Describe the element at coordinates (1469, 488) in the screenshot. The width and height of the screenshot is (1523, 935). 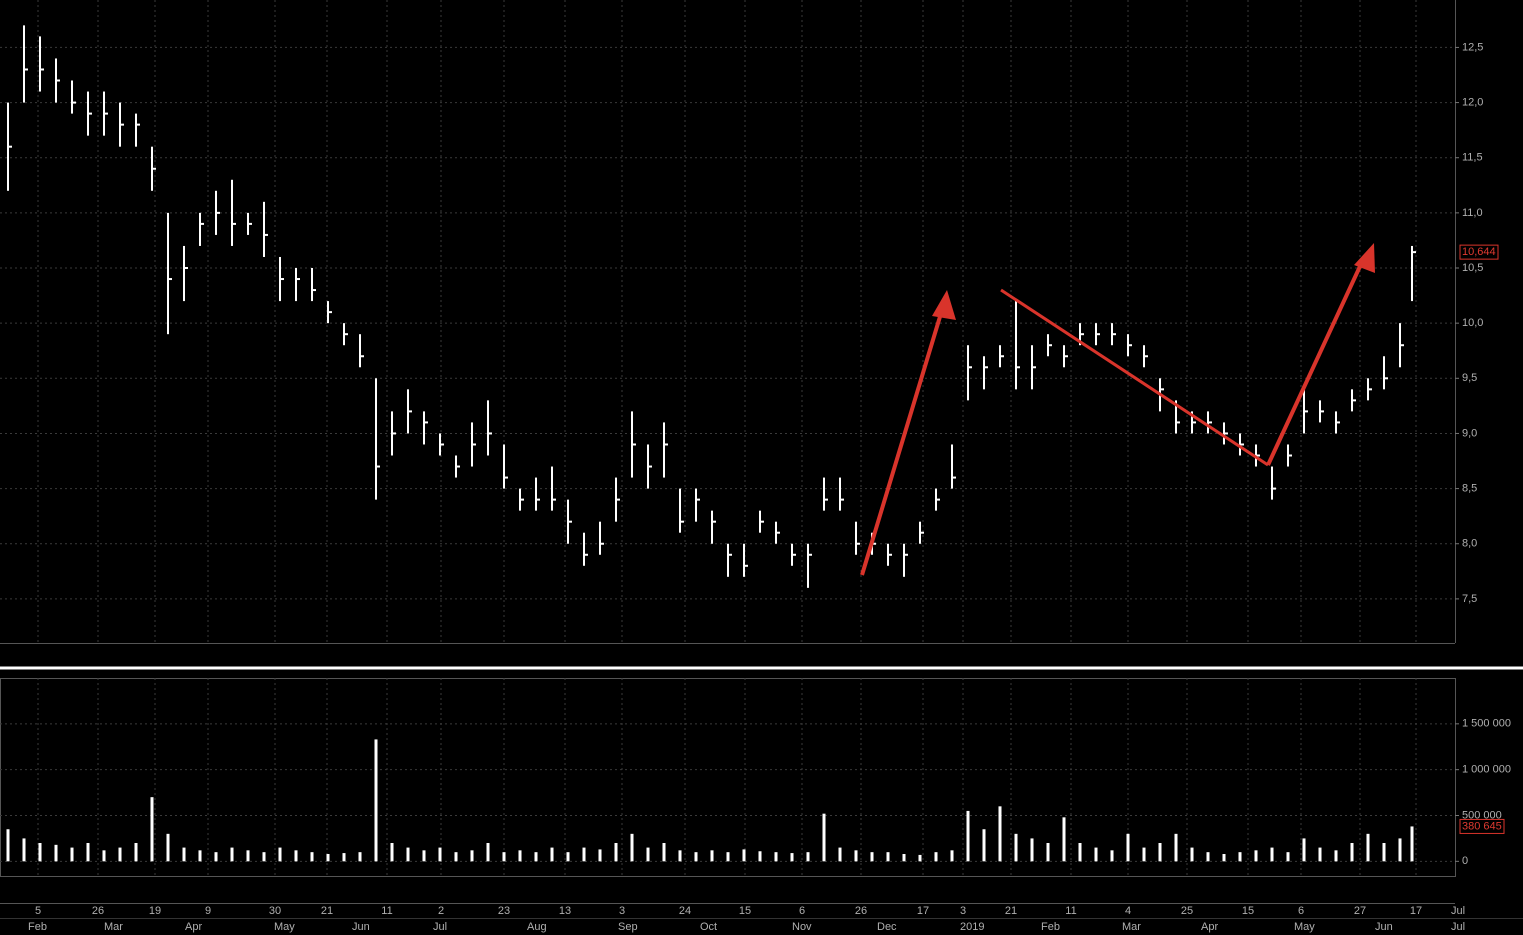
I see `y-tick-label: 8,5` at that location.